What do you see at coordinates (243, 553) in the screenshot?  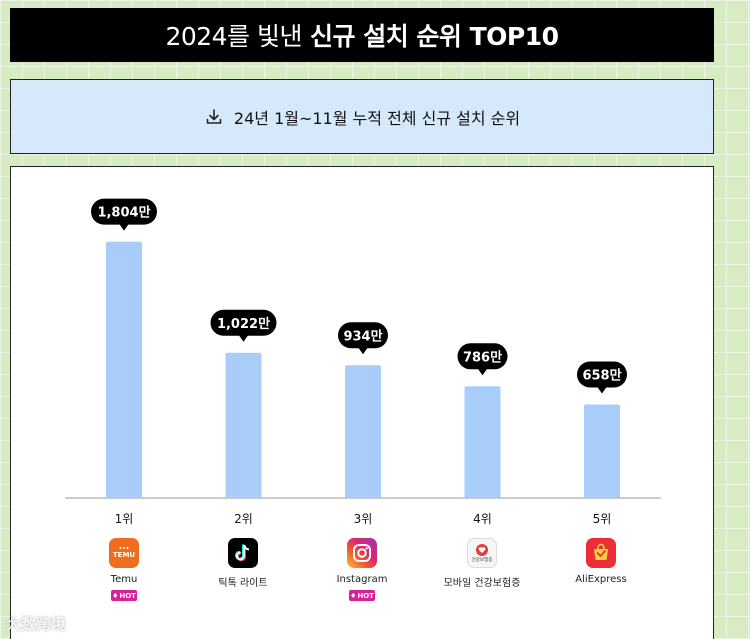 I see `tiktok-icon` at bounding box center [243, 553].